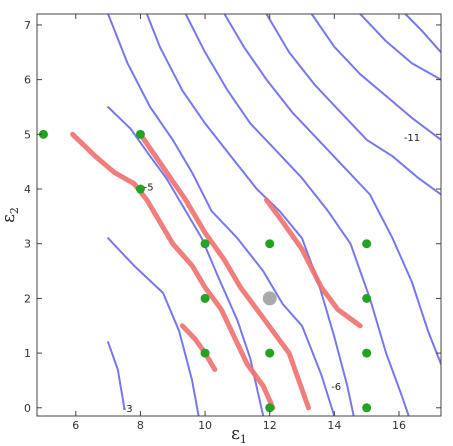 The image size is (453, 446). Describe the element at coordinates (27, 353) in the screenshot. I see `y-tick-label: 1` at that location.